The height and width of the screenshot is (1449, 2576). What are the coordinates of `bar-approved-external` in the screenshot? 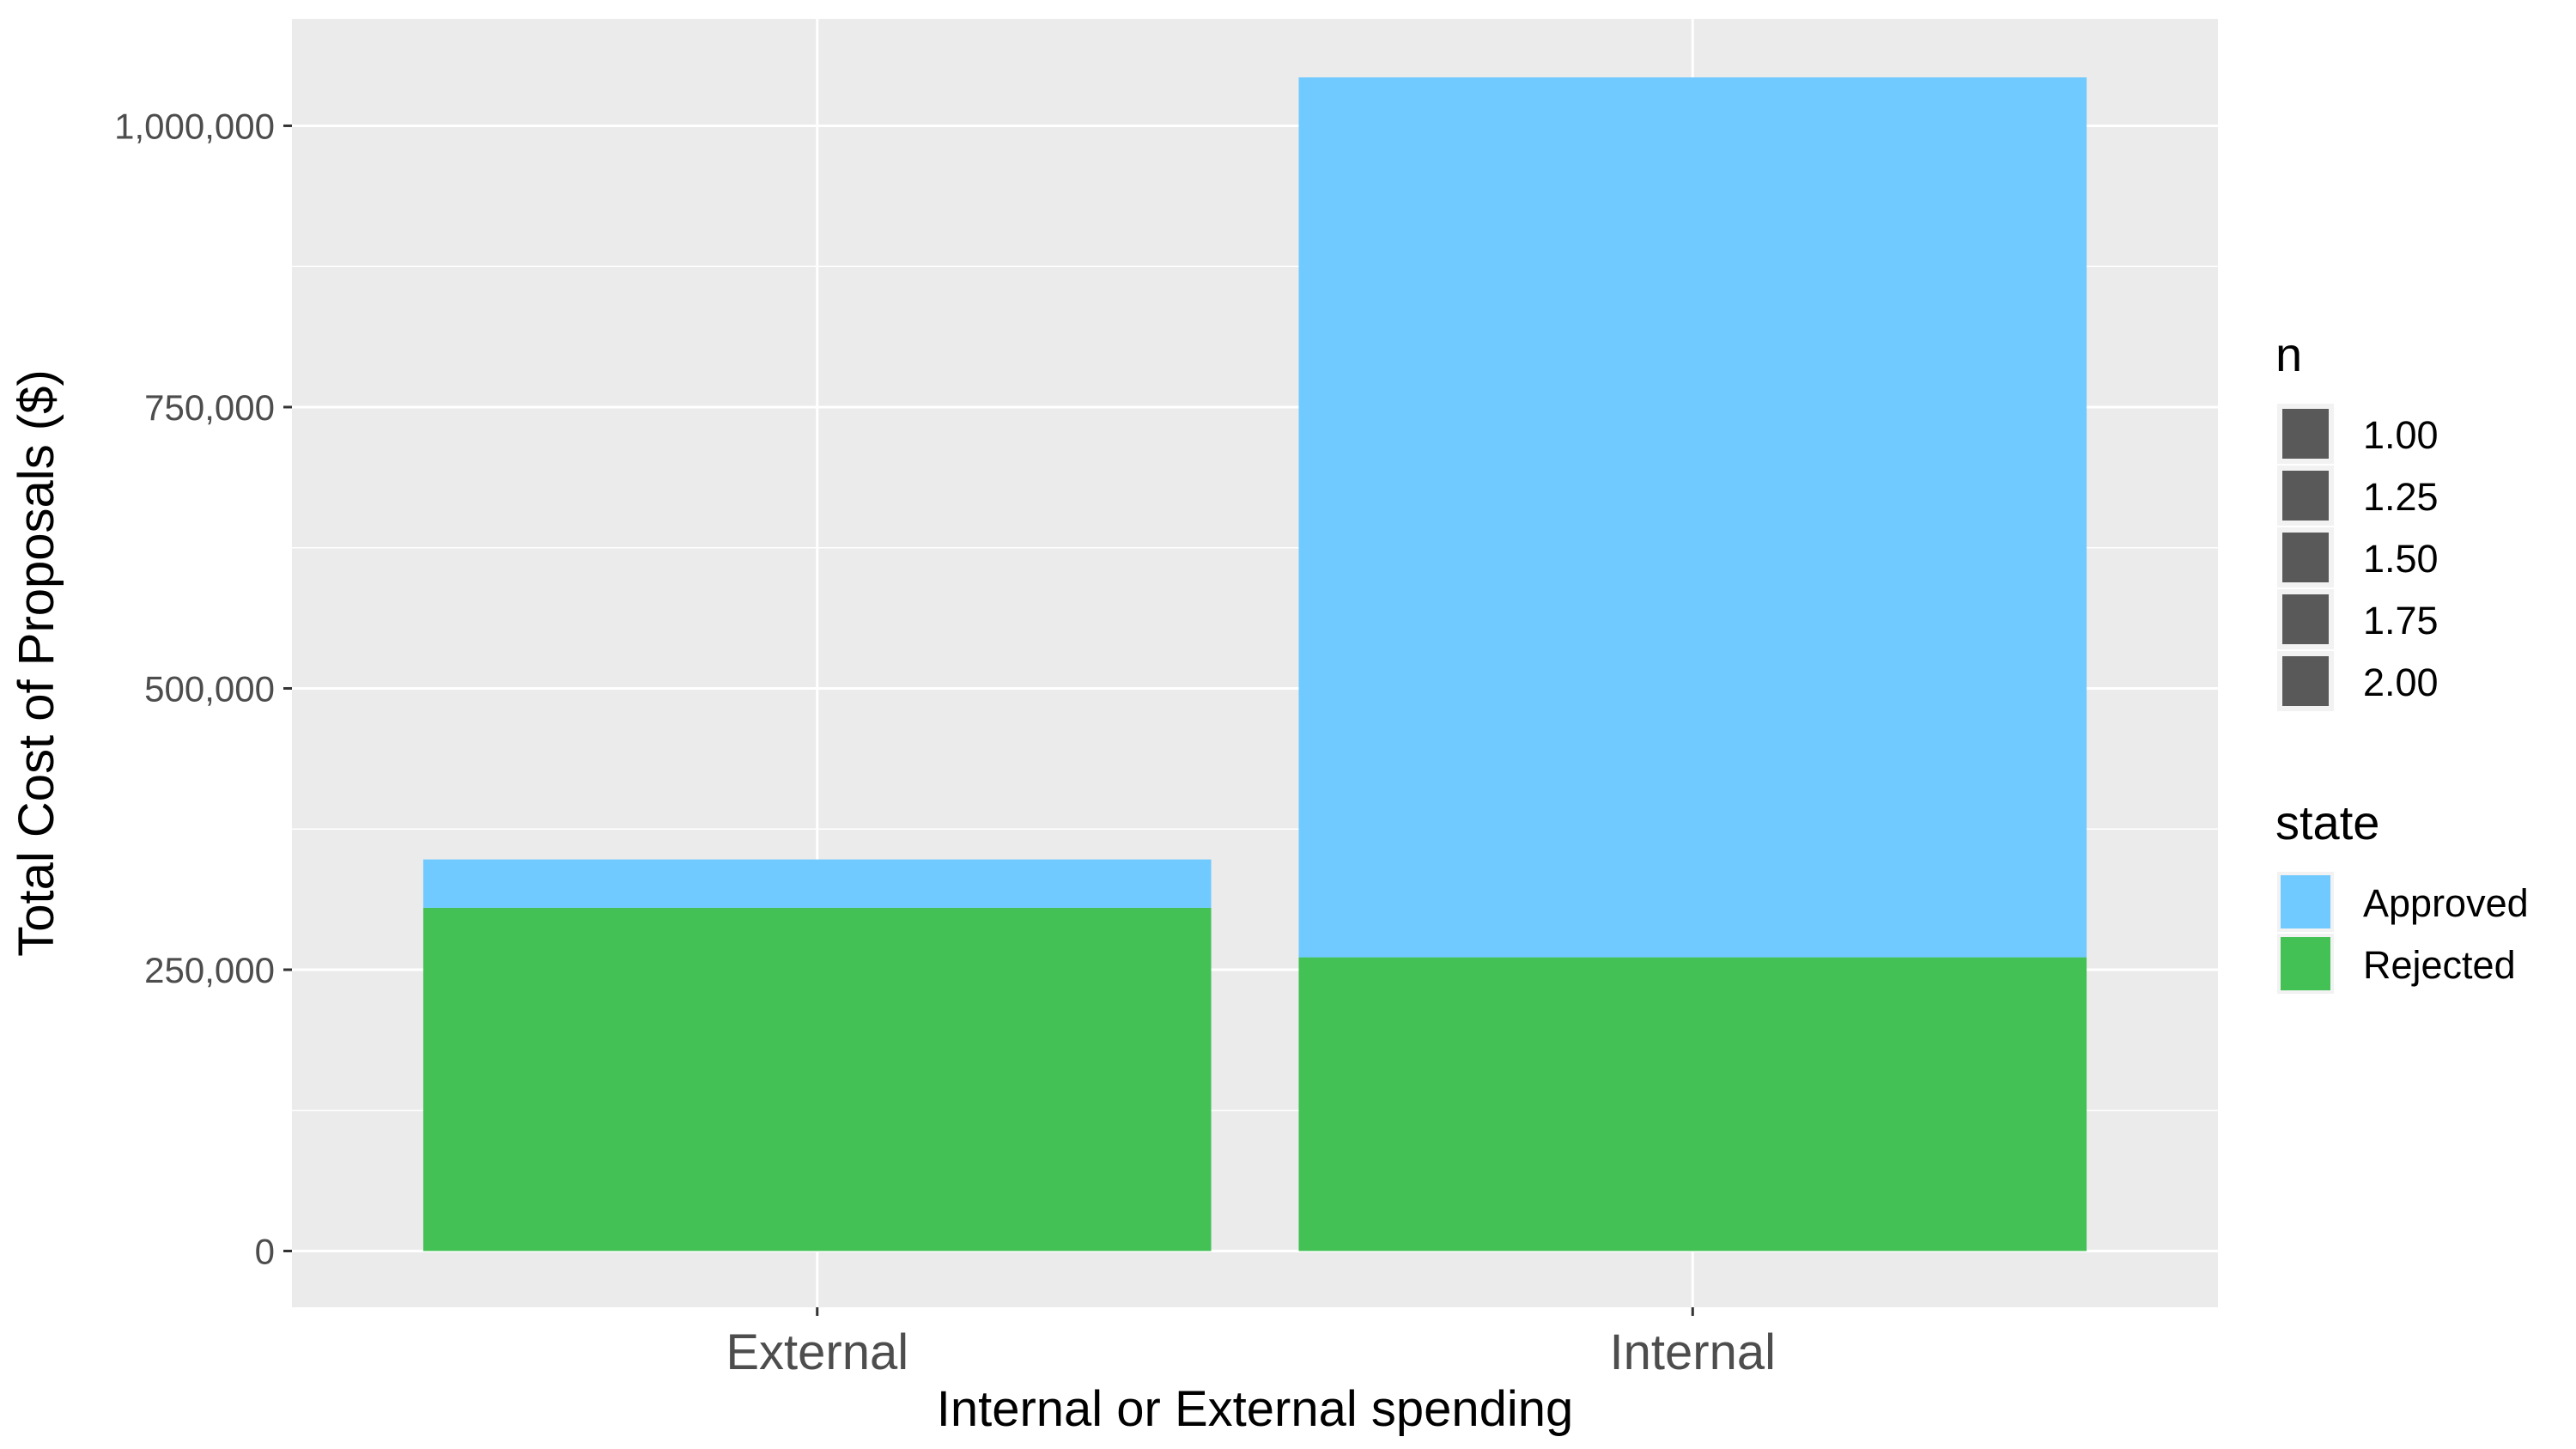 It's located at (817, 883).